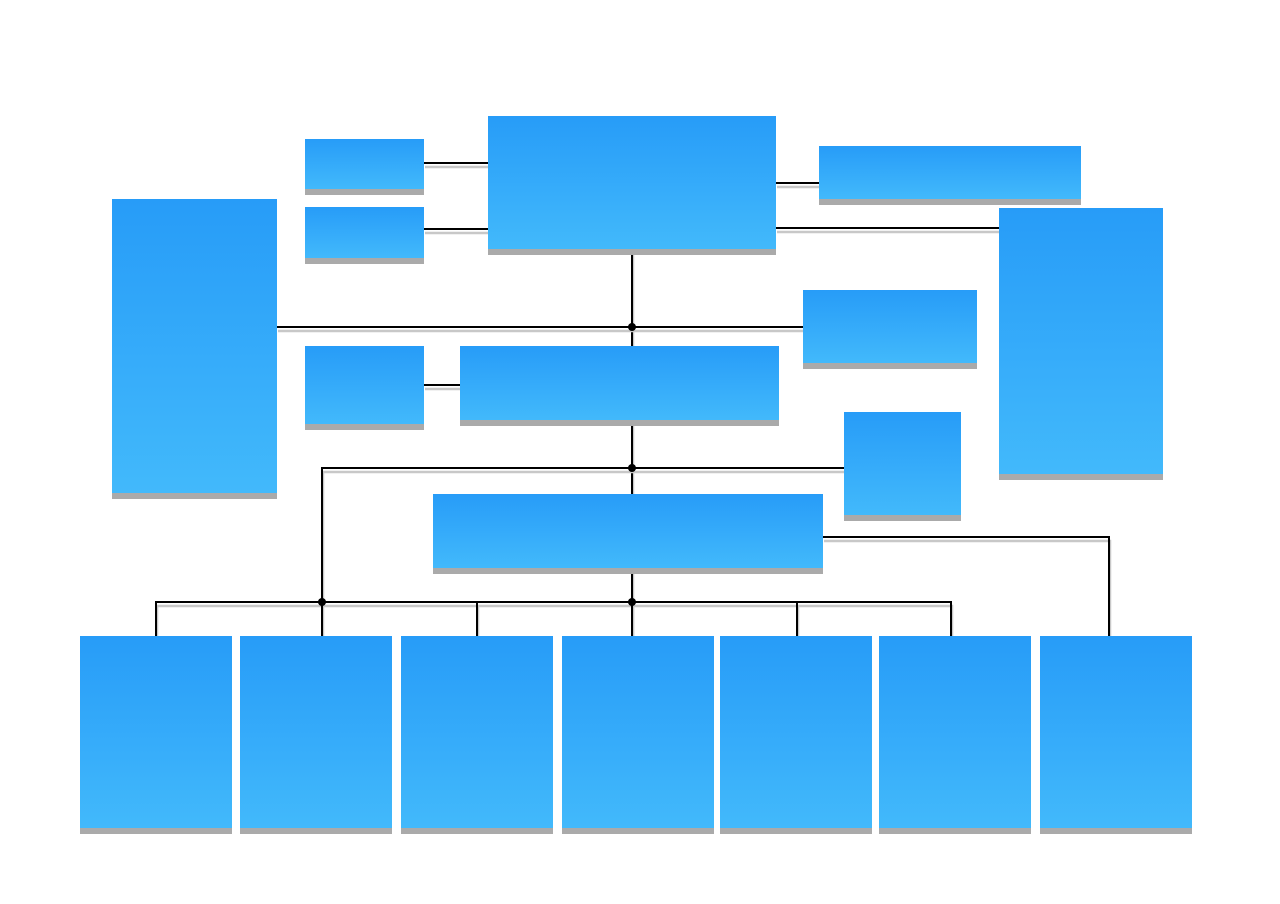  I want to click on junctions, so click(477, 464).